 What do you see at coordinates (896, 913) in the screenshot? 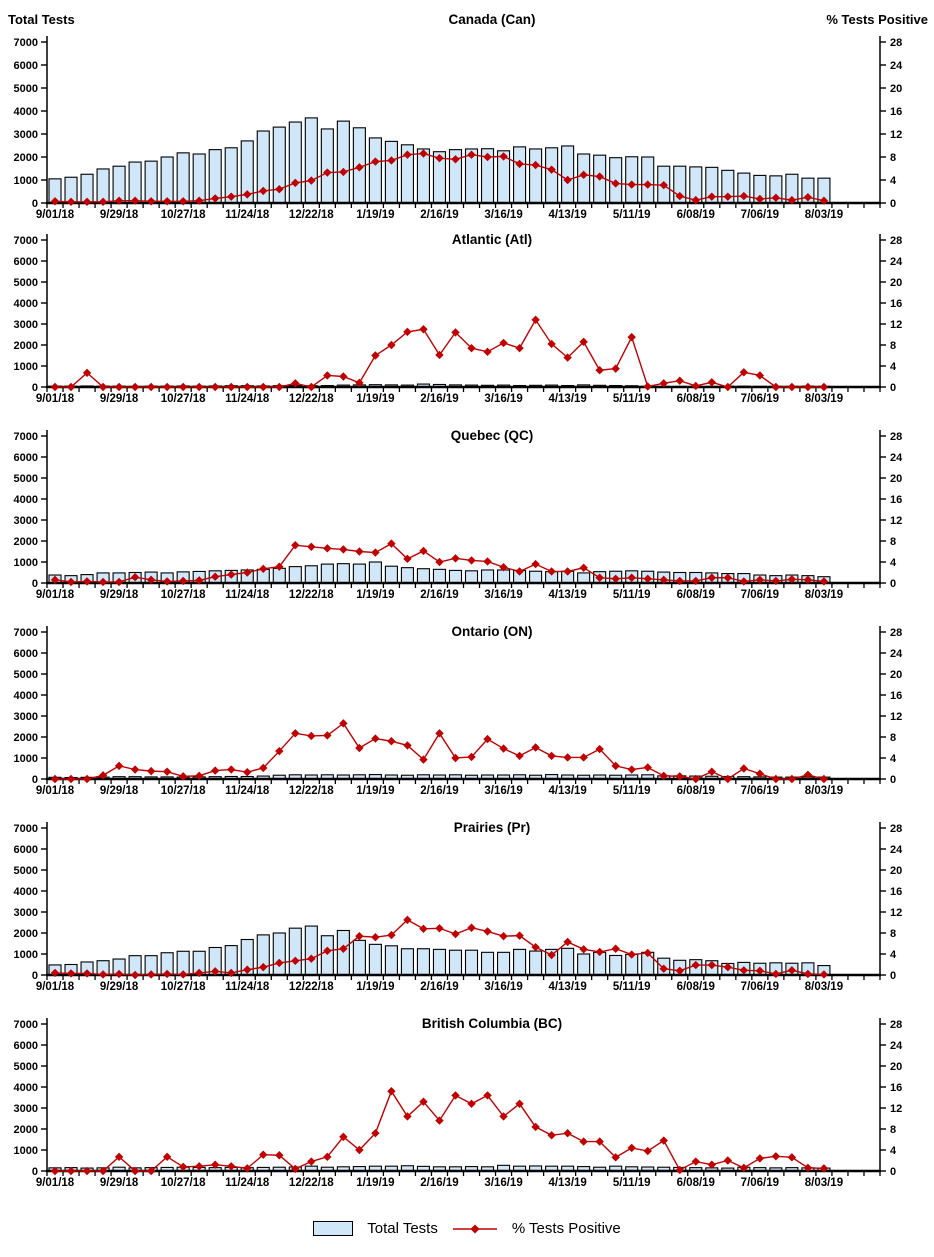
I see `right-tick-label: 12` at bounding box center [896, 913].